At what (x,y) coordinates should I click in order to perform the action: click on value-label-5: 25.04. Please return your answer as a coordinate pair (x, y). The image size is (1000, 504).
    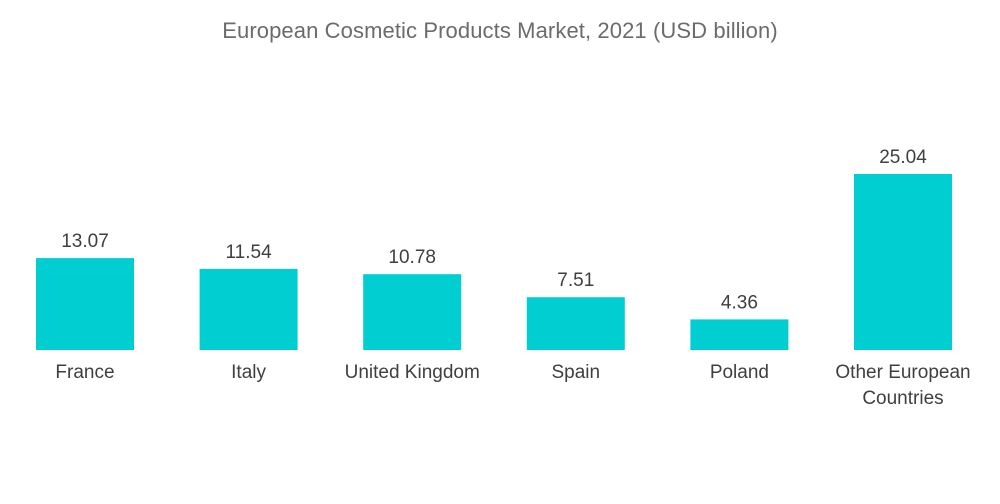
    Looking at the image, I should click on (903, 157).